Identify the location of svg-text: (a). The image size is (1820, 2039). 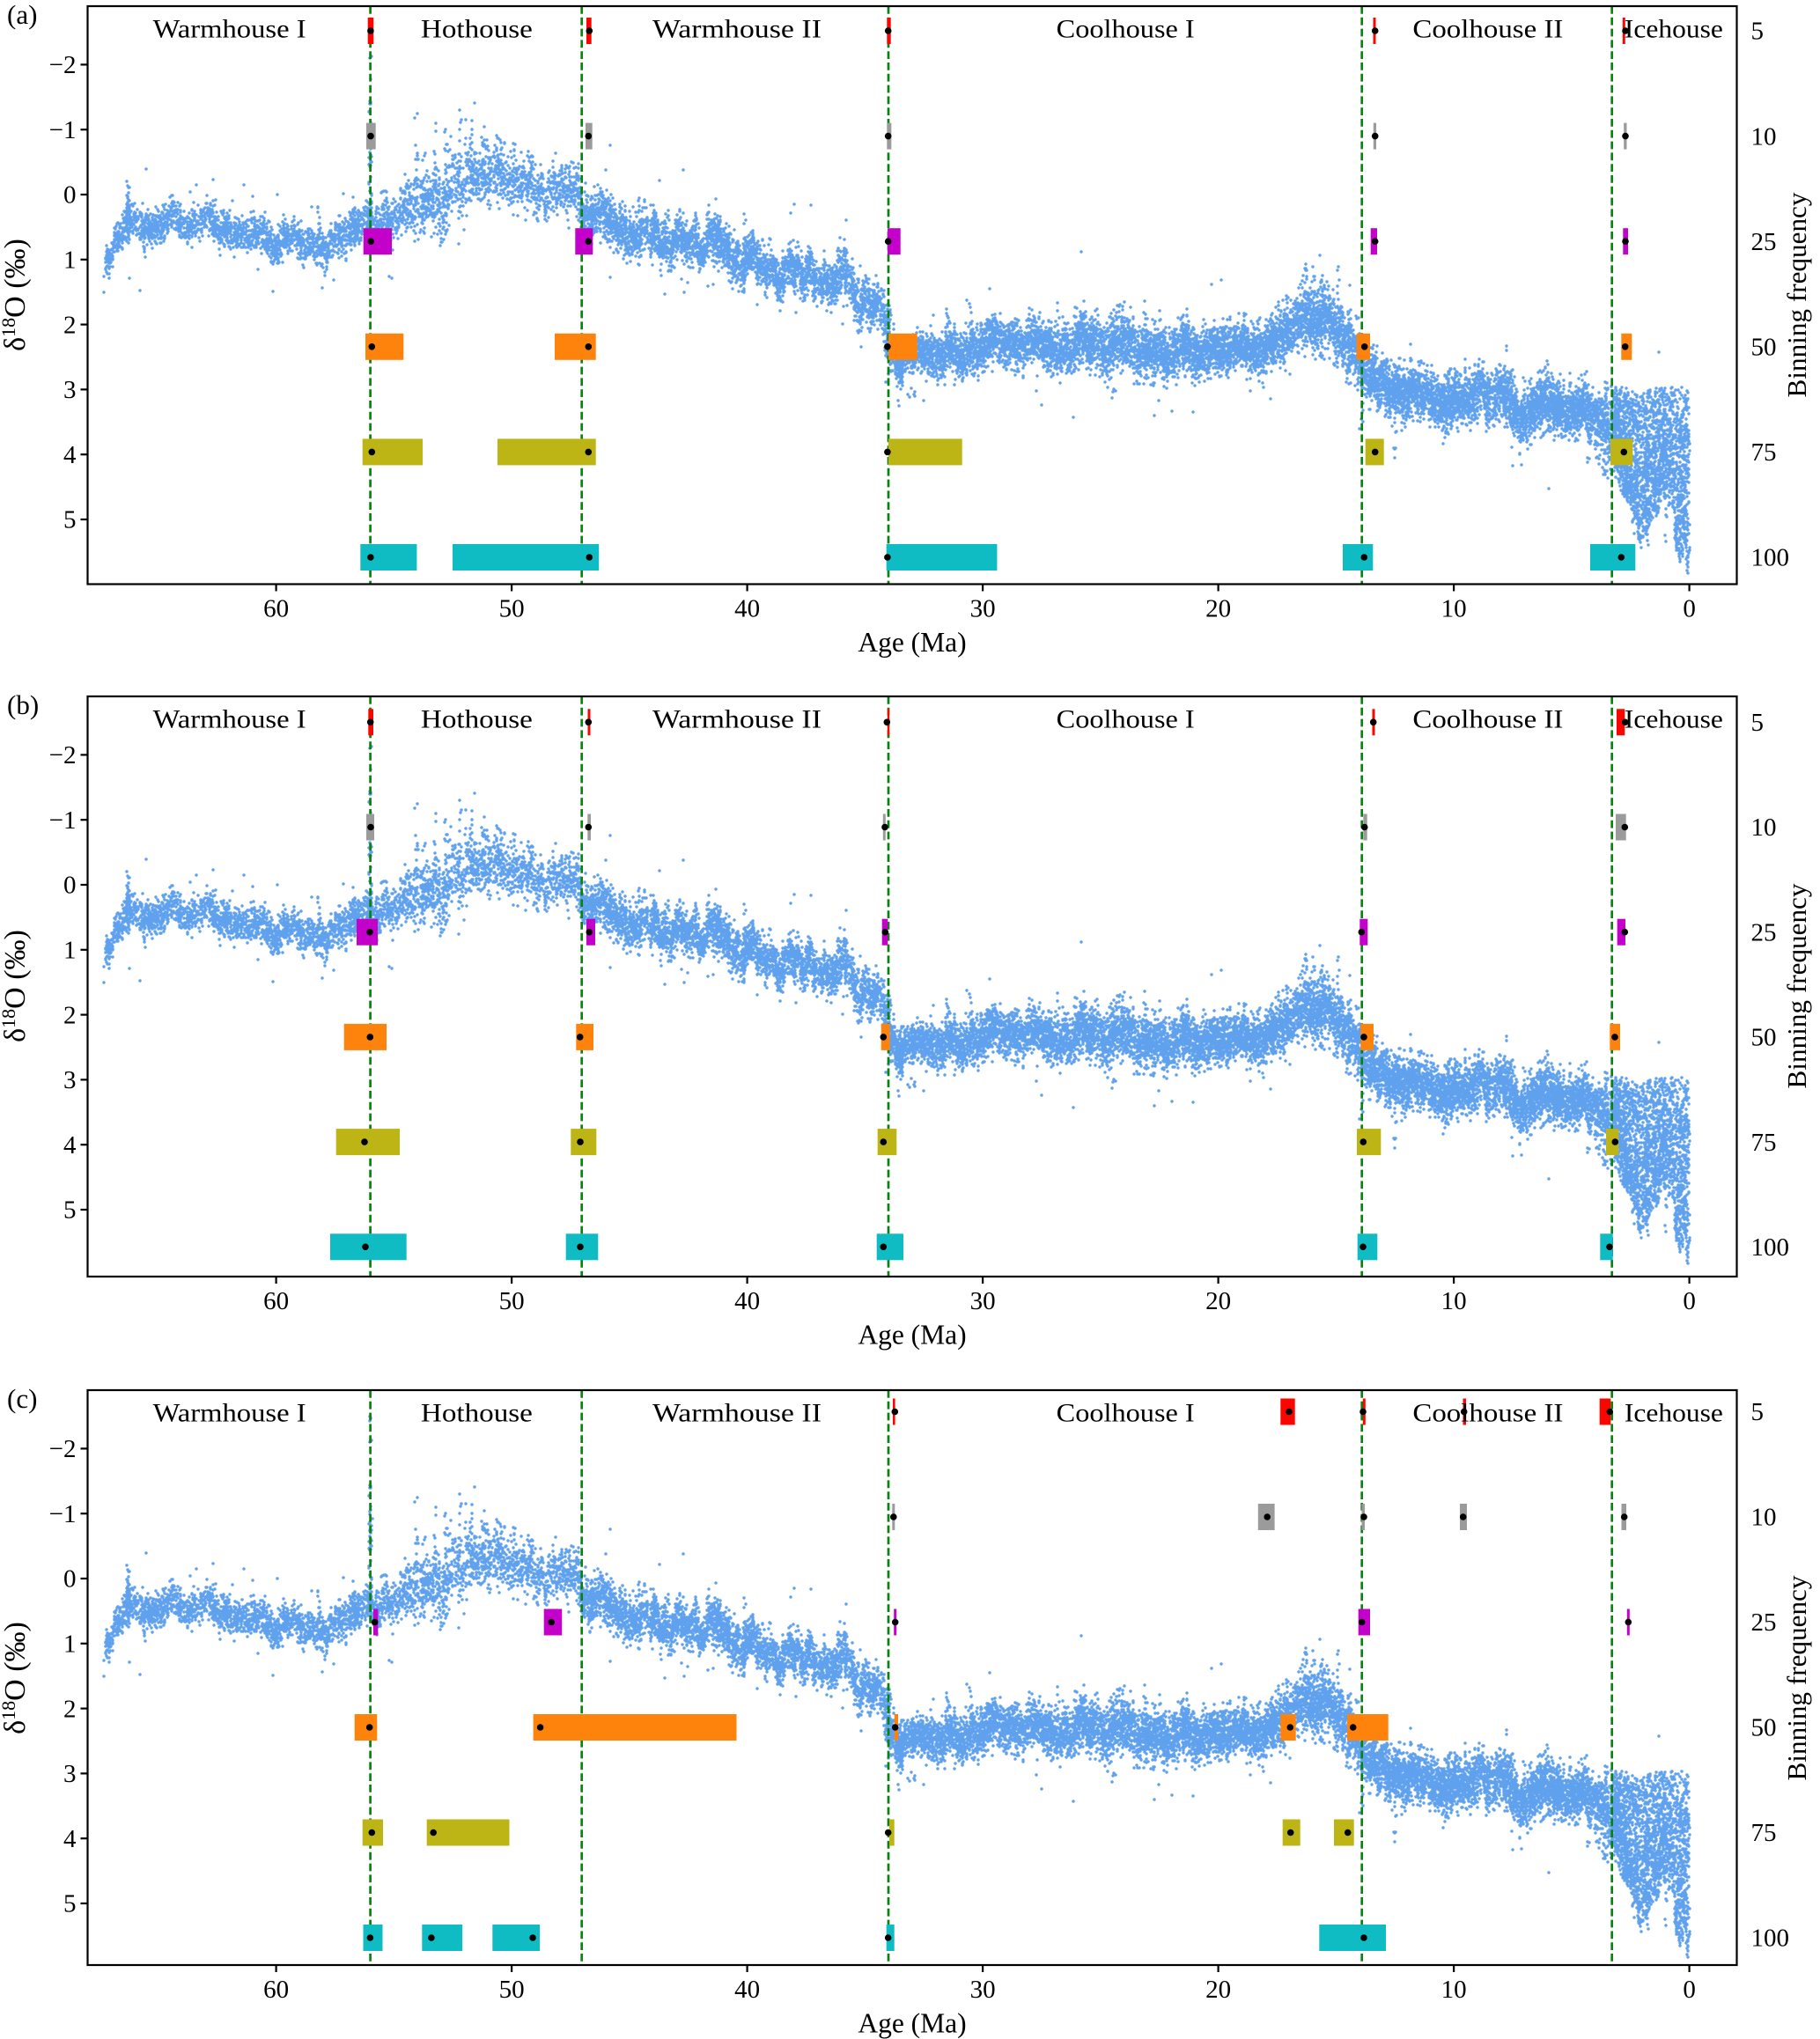
(22, 15).